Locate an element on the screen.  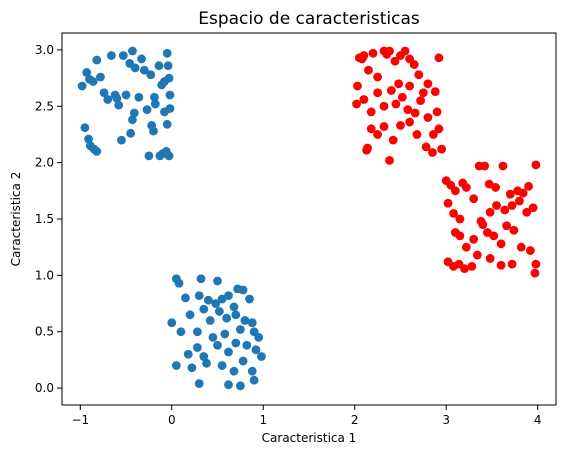
chart-title: Espacio de caracteristicas is located at coordinates (309, 19).